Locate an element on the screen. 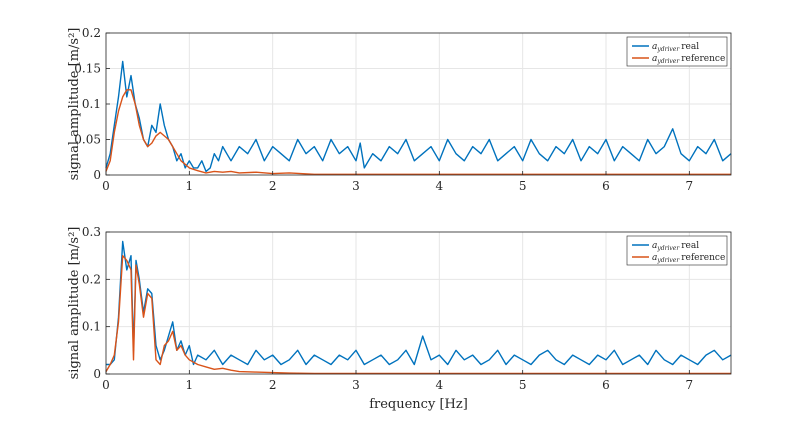  x-axis-label: frequency [Hz] is located at coordinates (418, 404).